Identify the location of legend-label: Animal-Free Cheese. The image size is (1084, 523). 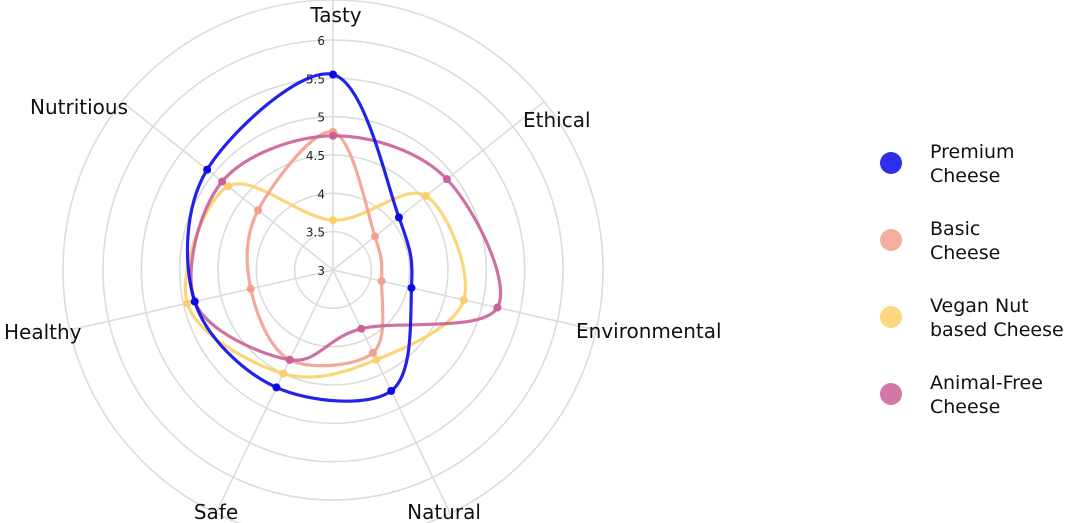
(986, 395).